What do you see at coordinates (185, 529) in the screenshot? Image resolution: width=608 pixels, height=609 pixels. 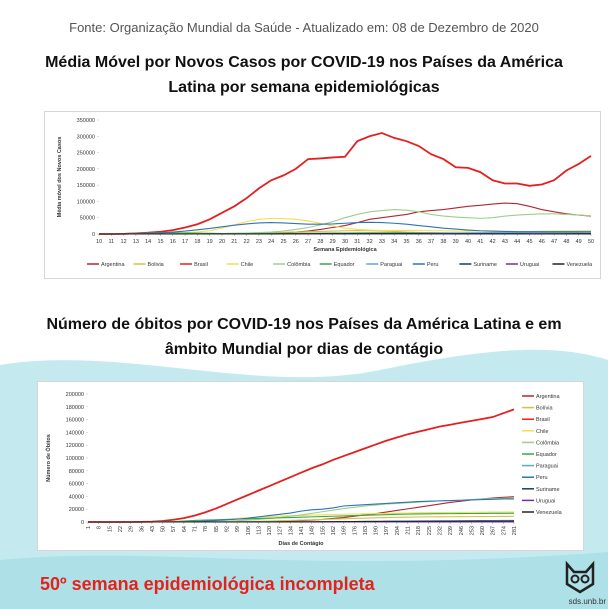 I see `x-tick-label: 64` at bounding box center [185, 529].